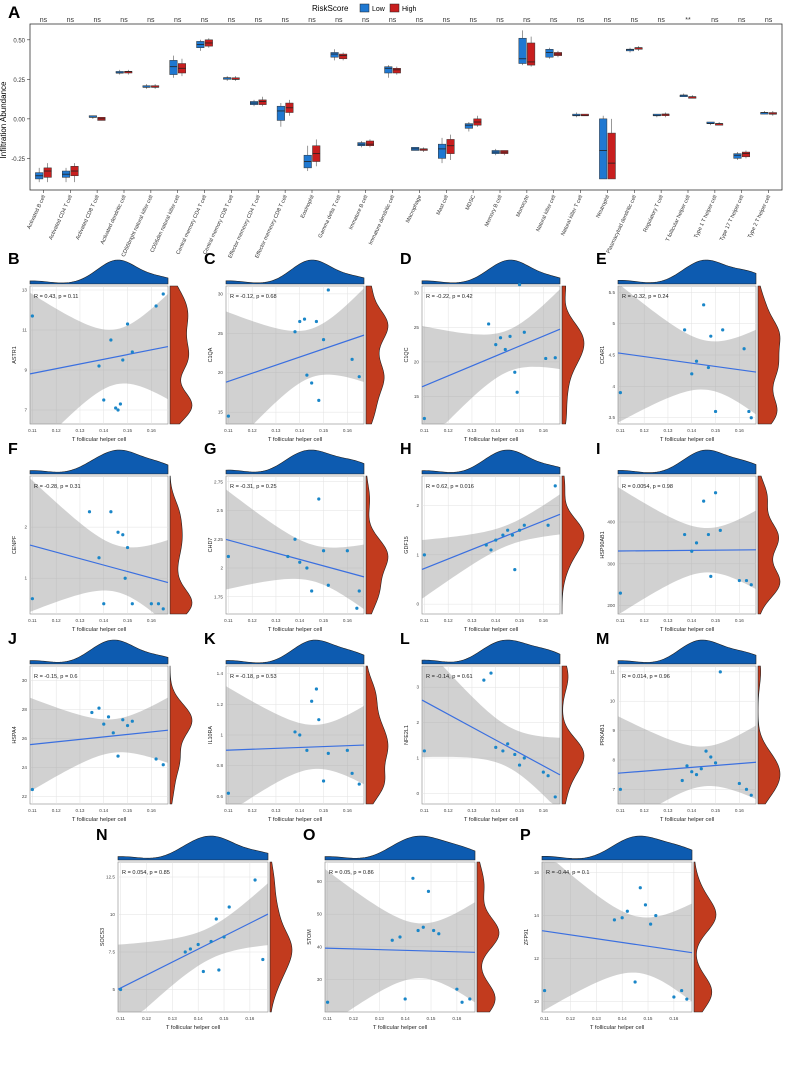 Image resolution: width=789 pixels, height=1066 pixels. I want to click on x-tick-label: Macrophage, so click(414, 209).